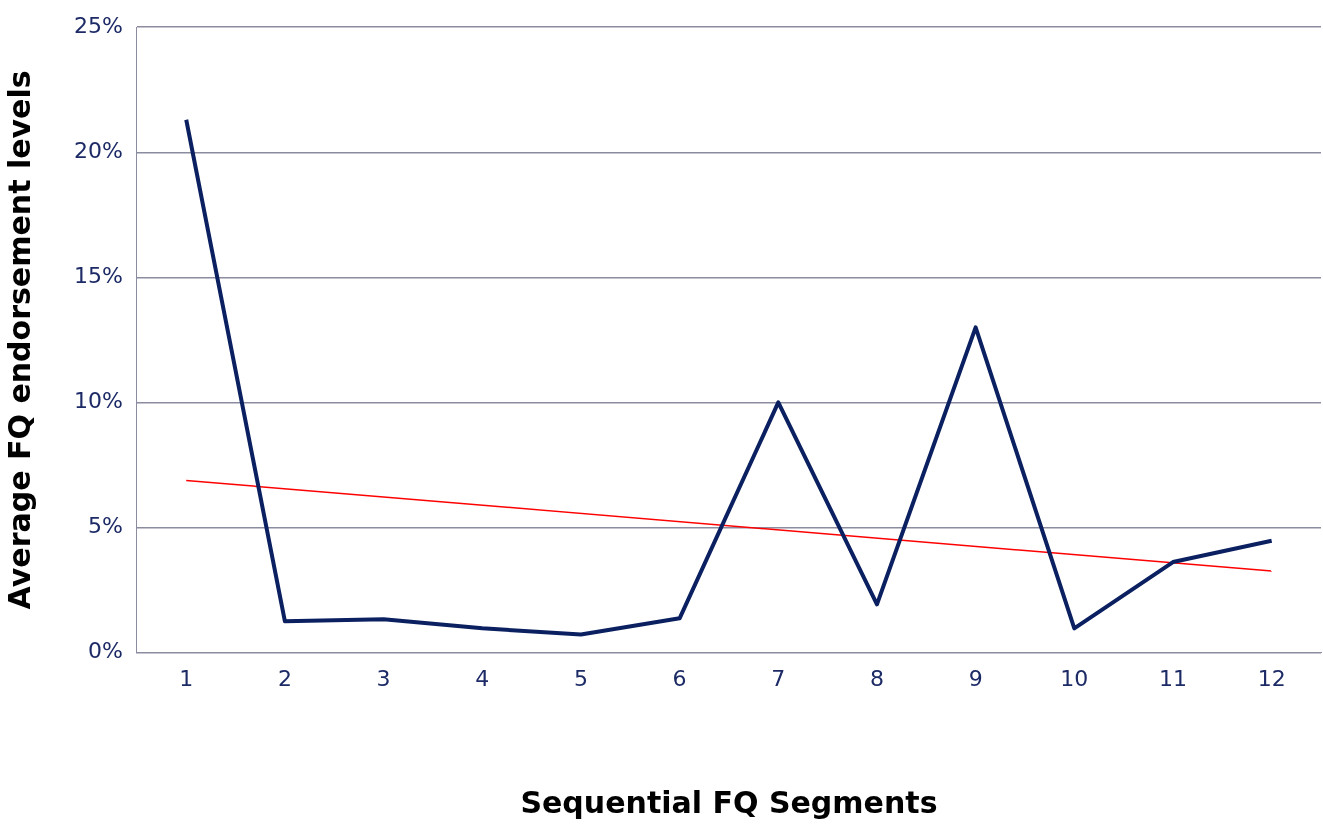 Image resolution: width=1323 pixels, height=837 pixels. What do you see at coordinates (284, 678) in the screenshot?
I see `x-tick-label: 2` at bounding box center [284, 678].